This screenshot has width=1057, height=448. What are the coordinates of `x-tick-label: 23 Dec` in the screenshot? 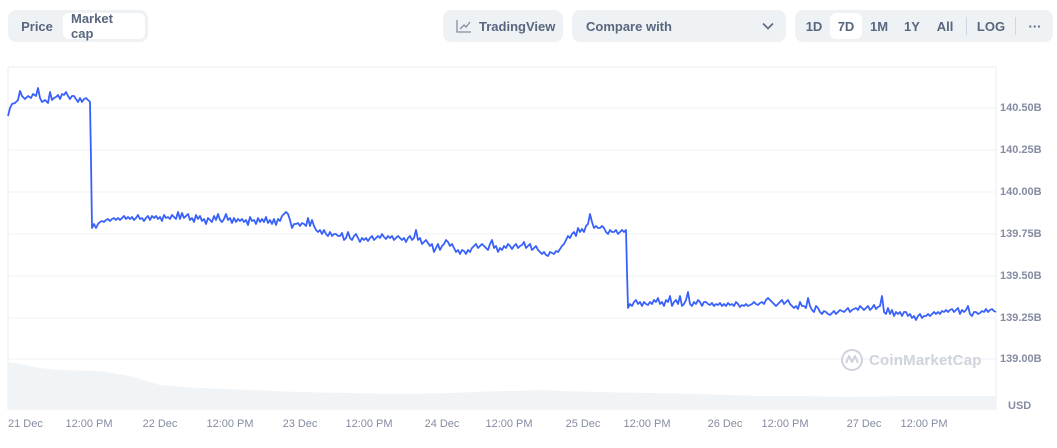 It's located at (300, 424).